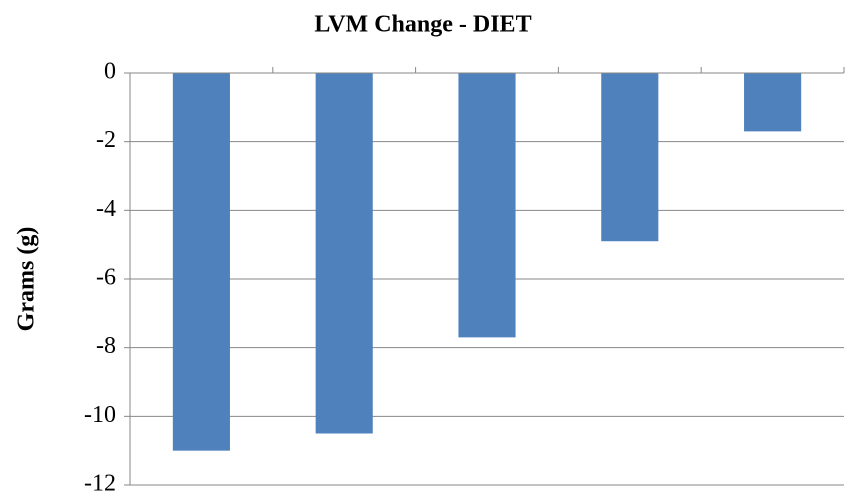 The image size is (845, 503). What do you see at coordinates (110, 72) in the screenshot?
I see `y-tick-label: 0` at bounding box center [110, 72].